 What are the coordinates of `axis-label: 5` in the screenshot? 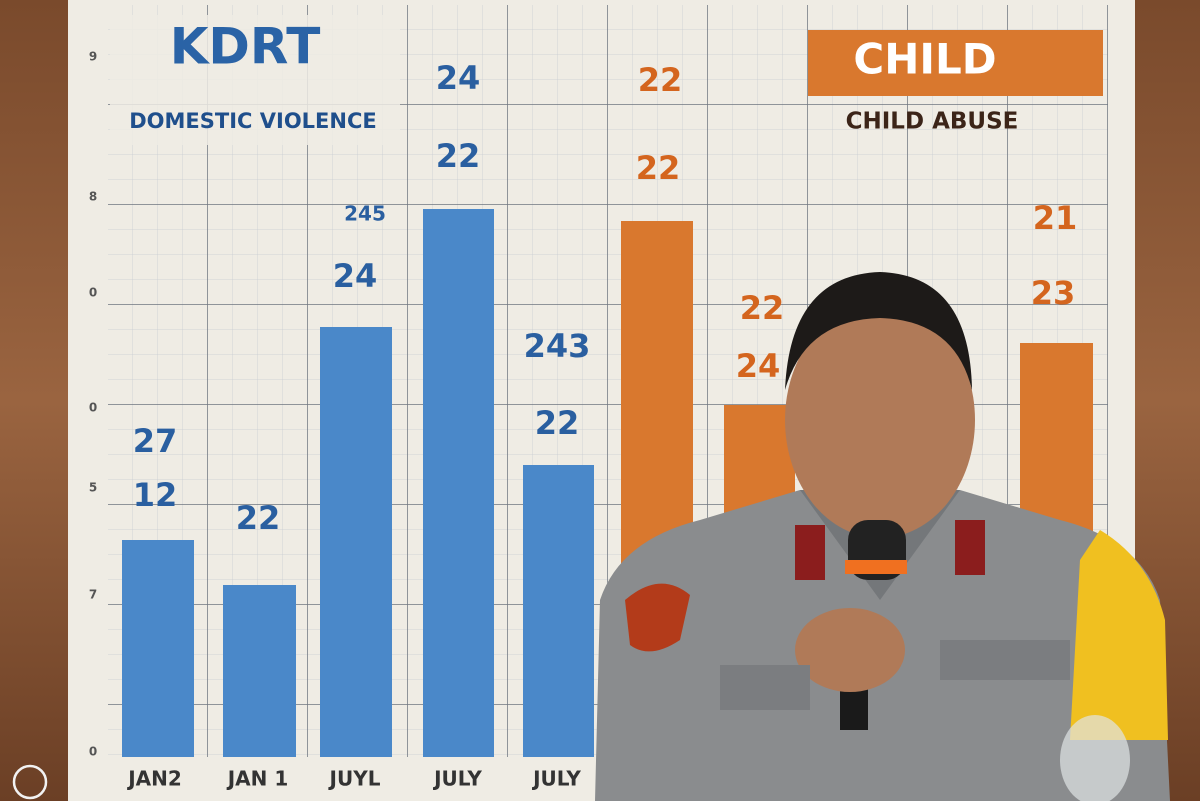 It's located at (93, 488).